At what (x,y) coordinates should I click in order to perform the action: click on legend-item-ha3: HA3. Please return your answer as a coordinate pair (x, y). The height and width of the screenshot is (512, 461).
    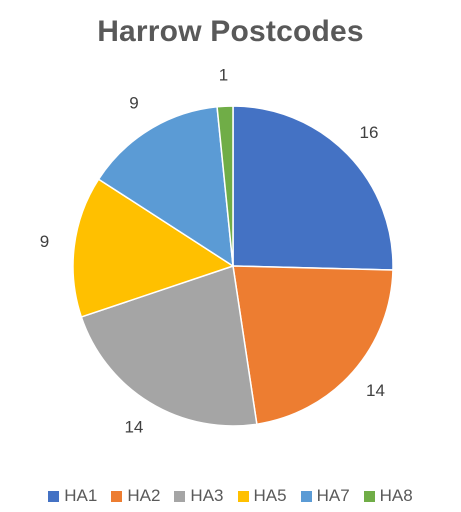
    Looking at the image, I should click on (199, 496).